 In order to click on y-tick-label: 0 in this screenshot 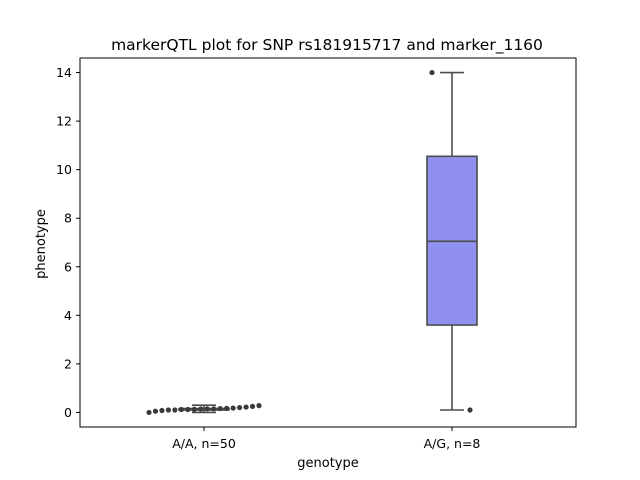, I will do `click(68, 412)`.